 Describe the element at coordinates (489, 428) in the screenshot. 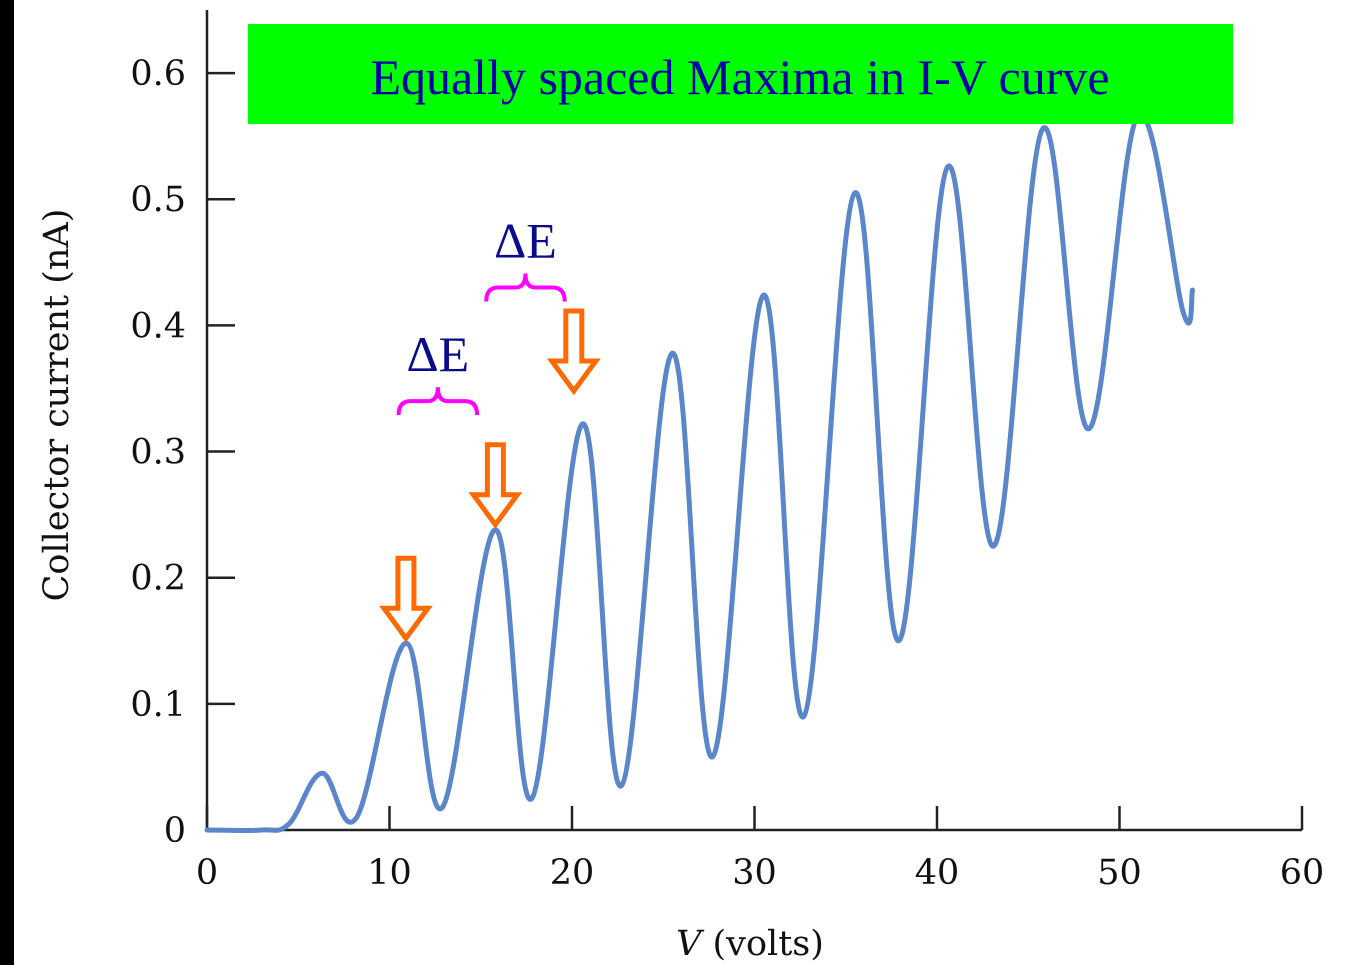

I see `annotations: ΔE ΔE` at that location.